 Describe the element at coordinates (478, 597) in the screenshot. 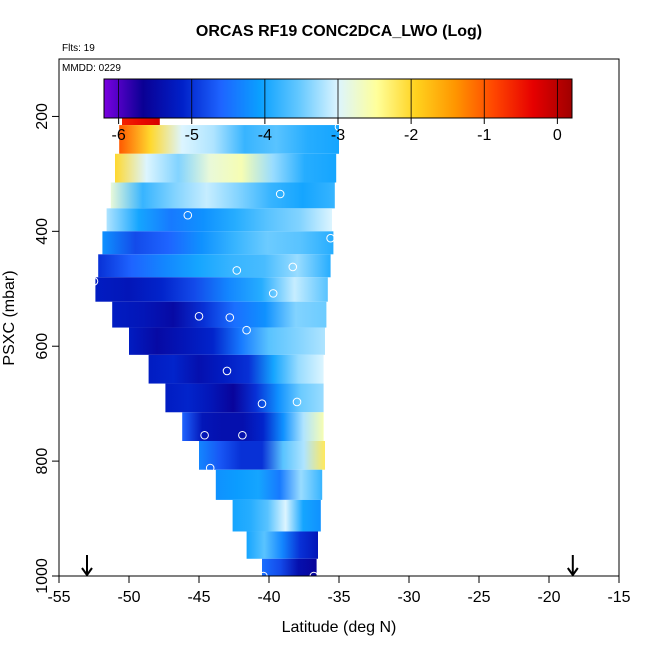

I see `x-tick-label: -25` at that location.